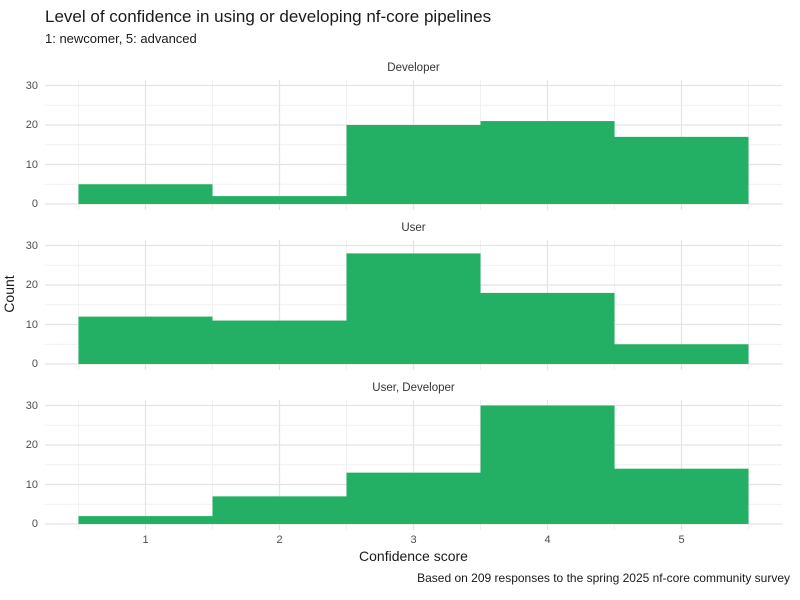 The width and height of the screenshot is (800, 600). Describe the element at coordinates (413, 388) in the screenshot. I see `facet-strip-label: User, Developer` at that location.